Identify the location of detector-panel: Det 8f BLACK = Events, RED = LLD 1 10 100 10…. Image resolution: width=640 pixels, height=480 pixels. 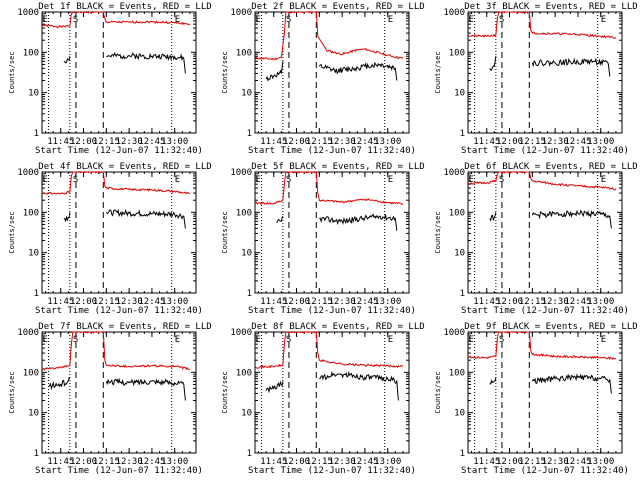
(323, 399).